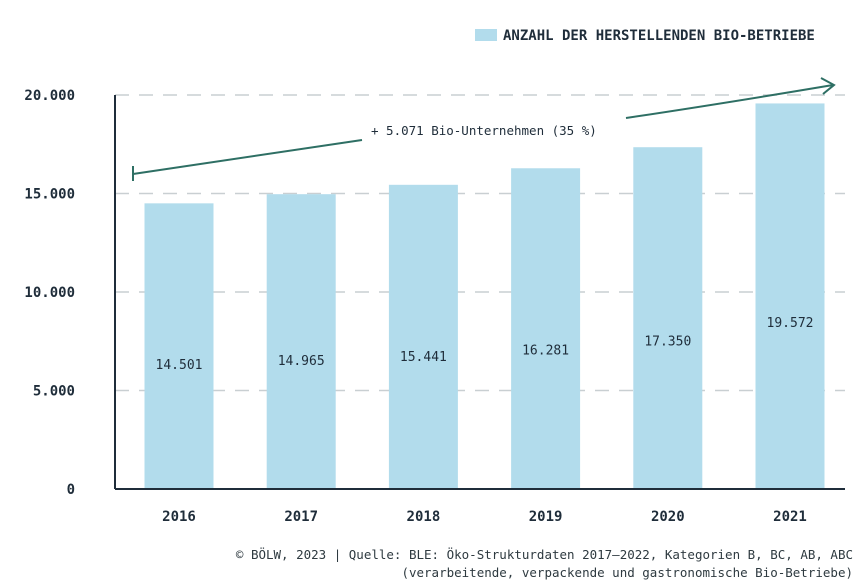 Image resolution: width=865 pixels, height=586 pixels. What do you see at coordinates (301, 361) in the screenshot?
I see `bar-value-label: 14.965` at bounding box center [301, 361].